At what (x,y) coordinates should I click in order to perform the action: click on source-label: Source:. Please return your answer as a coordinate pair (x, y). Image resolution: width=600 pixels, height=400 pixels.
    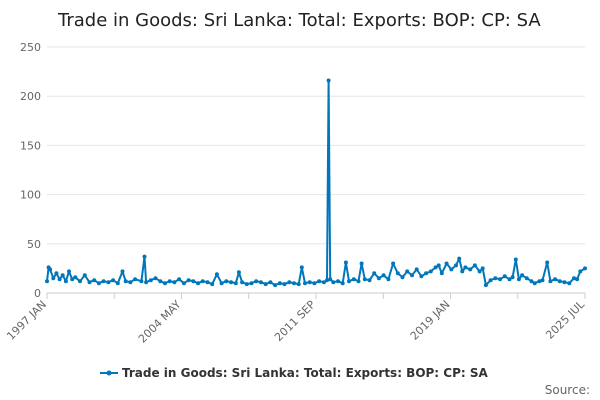
    Looking at the image, I should click on (567, 390).